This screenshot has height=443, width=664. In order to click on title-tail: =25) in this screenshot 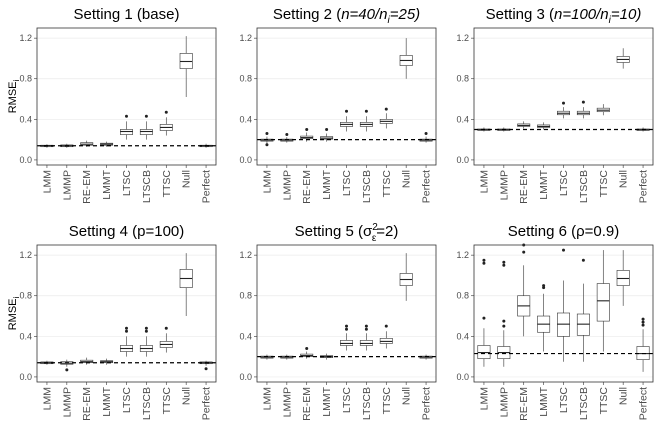, I will do `click(405, 14)`.